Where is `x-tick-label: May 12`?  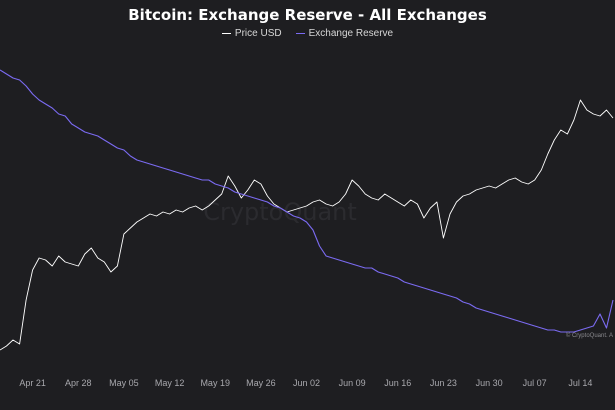 x-tick-label: May 12 is located at coordinates (170, 383).